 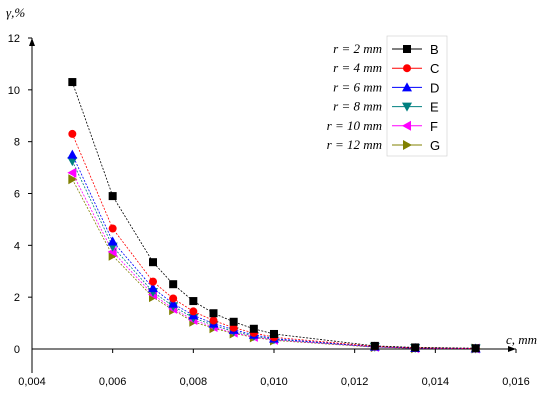 I want to click on legend-series-label: D, so click(x=434, y=87).